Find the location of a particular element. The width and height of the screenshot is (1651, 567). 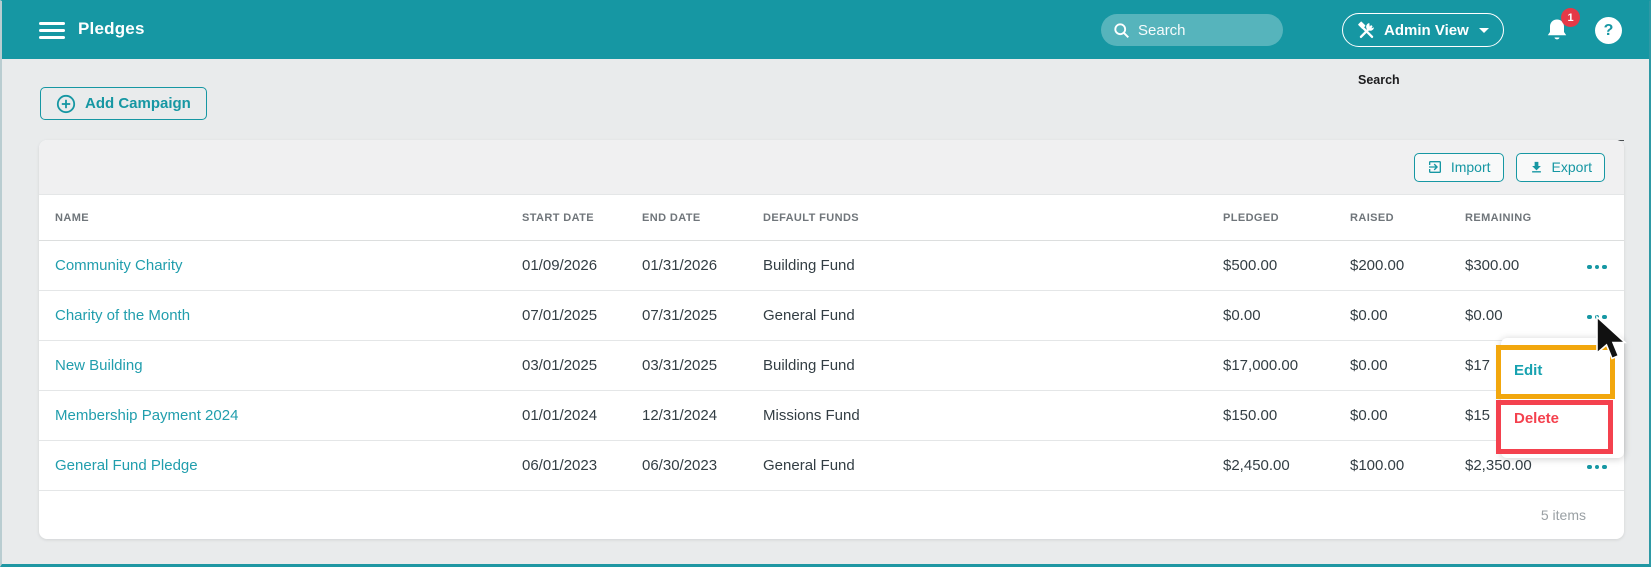

campaign-name-link: Charity of the Month is located at coordinates (123, 315).